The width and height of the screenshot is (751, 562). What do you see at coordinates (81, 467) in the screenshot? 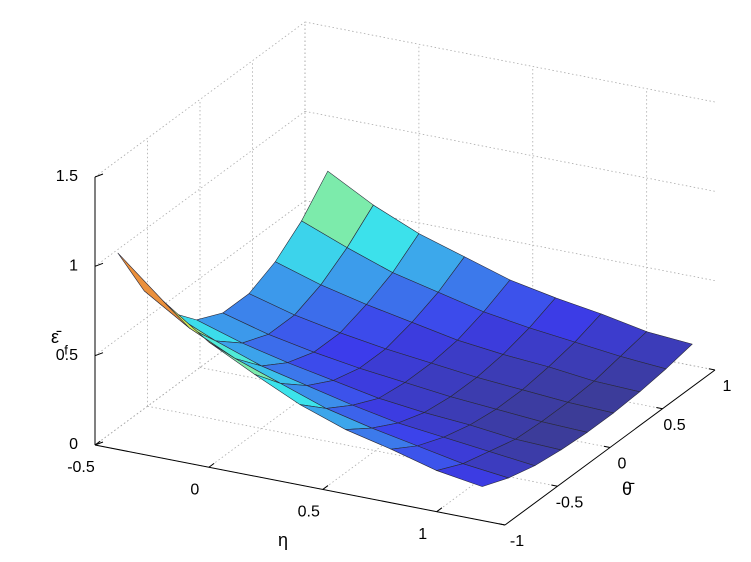
I see `x-tick-label: -0.5` at bounding box center [81, 467].